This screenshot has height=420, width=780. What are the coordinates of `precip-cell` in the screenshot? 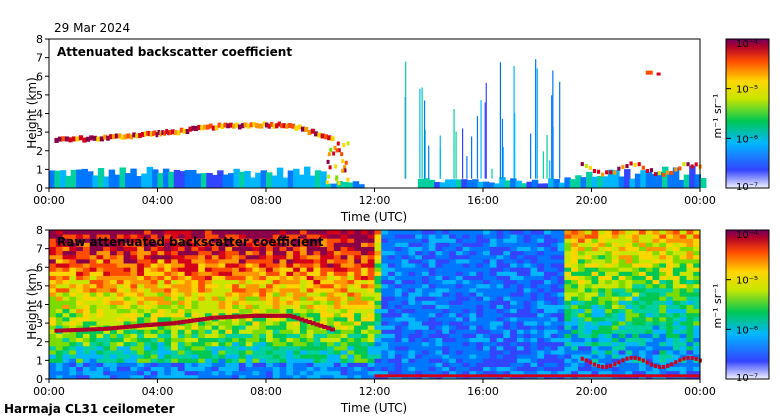 It's located at (348, 179).